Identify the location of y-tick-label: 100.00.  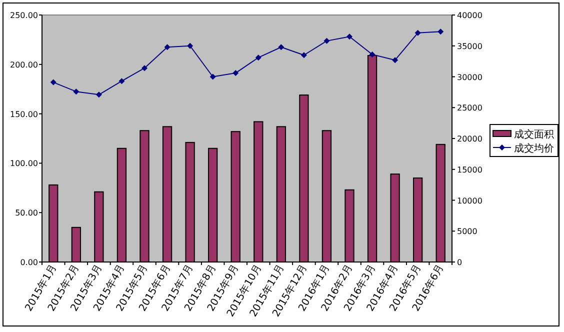
(24, 163).